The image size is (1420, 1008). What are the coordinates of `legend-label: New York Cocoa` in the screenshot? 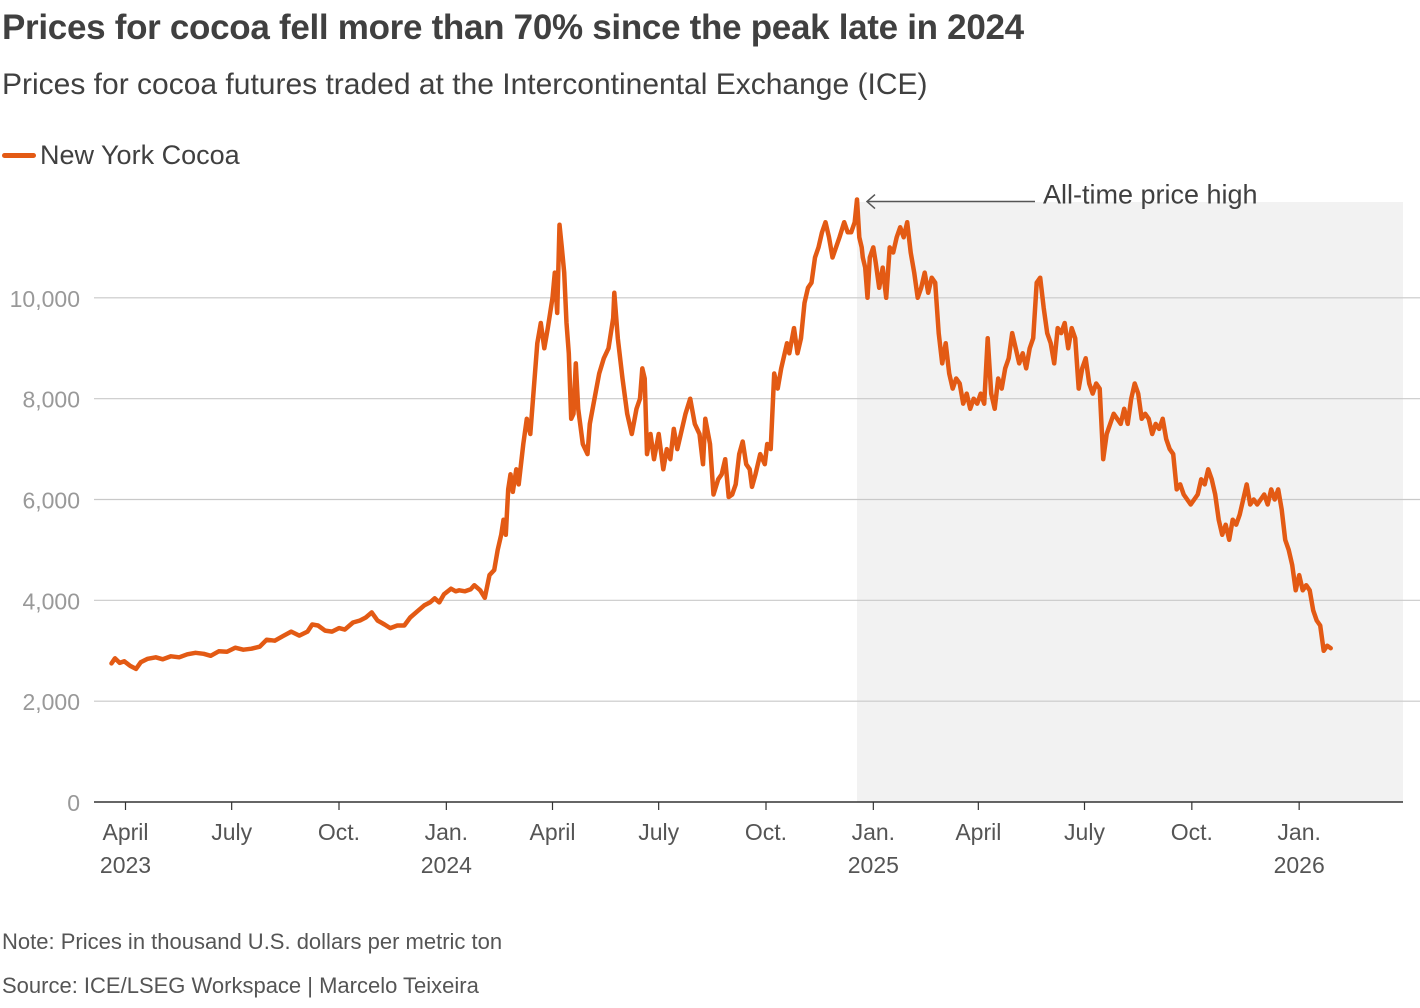 It's located at (140, 155).